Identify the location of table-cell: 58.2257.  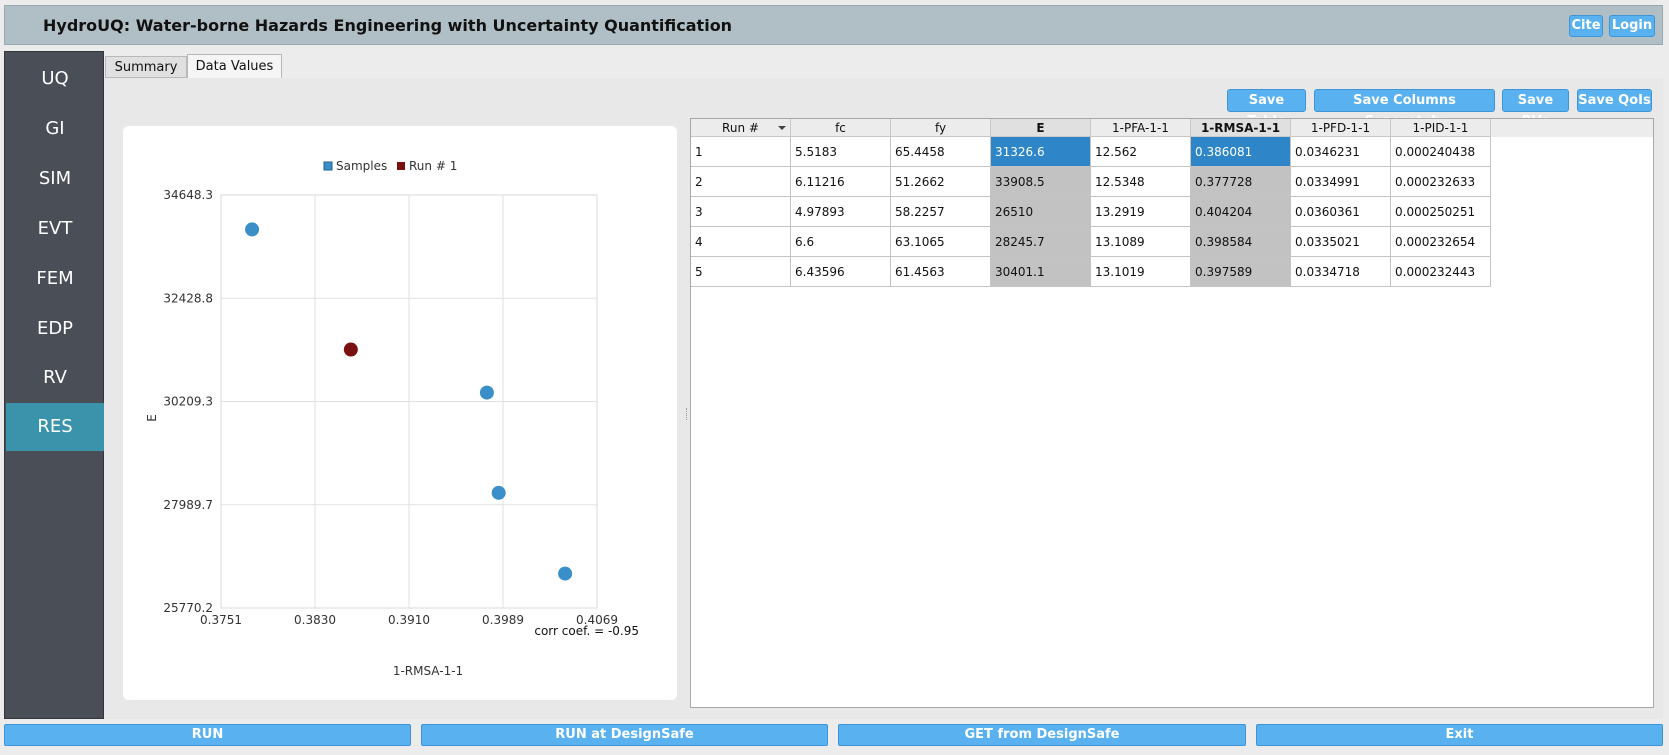
(941, 212).